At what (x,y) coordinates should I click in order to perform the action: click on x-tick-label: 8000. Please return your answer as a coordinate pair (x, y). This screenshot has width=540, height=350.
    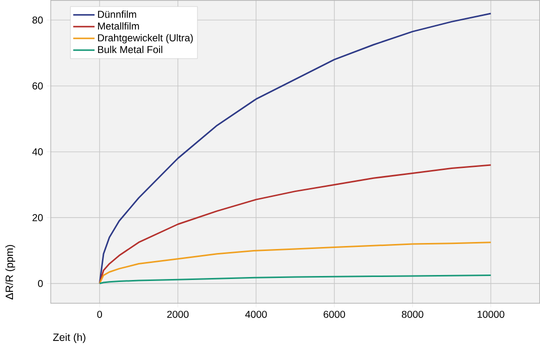
    Looking at the image, I should click on (413, 314).